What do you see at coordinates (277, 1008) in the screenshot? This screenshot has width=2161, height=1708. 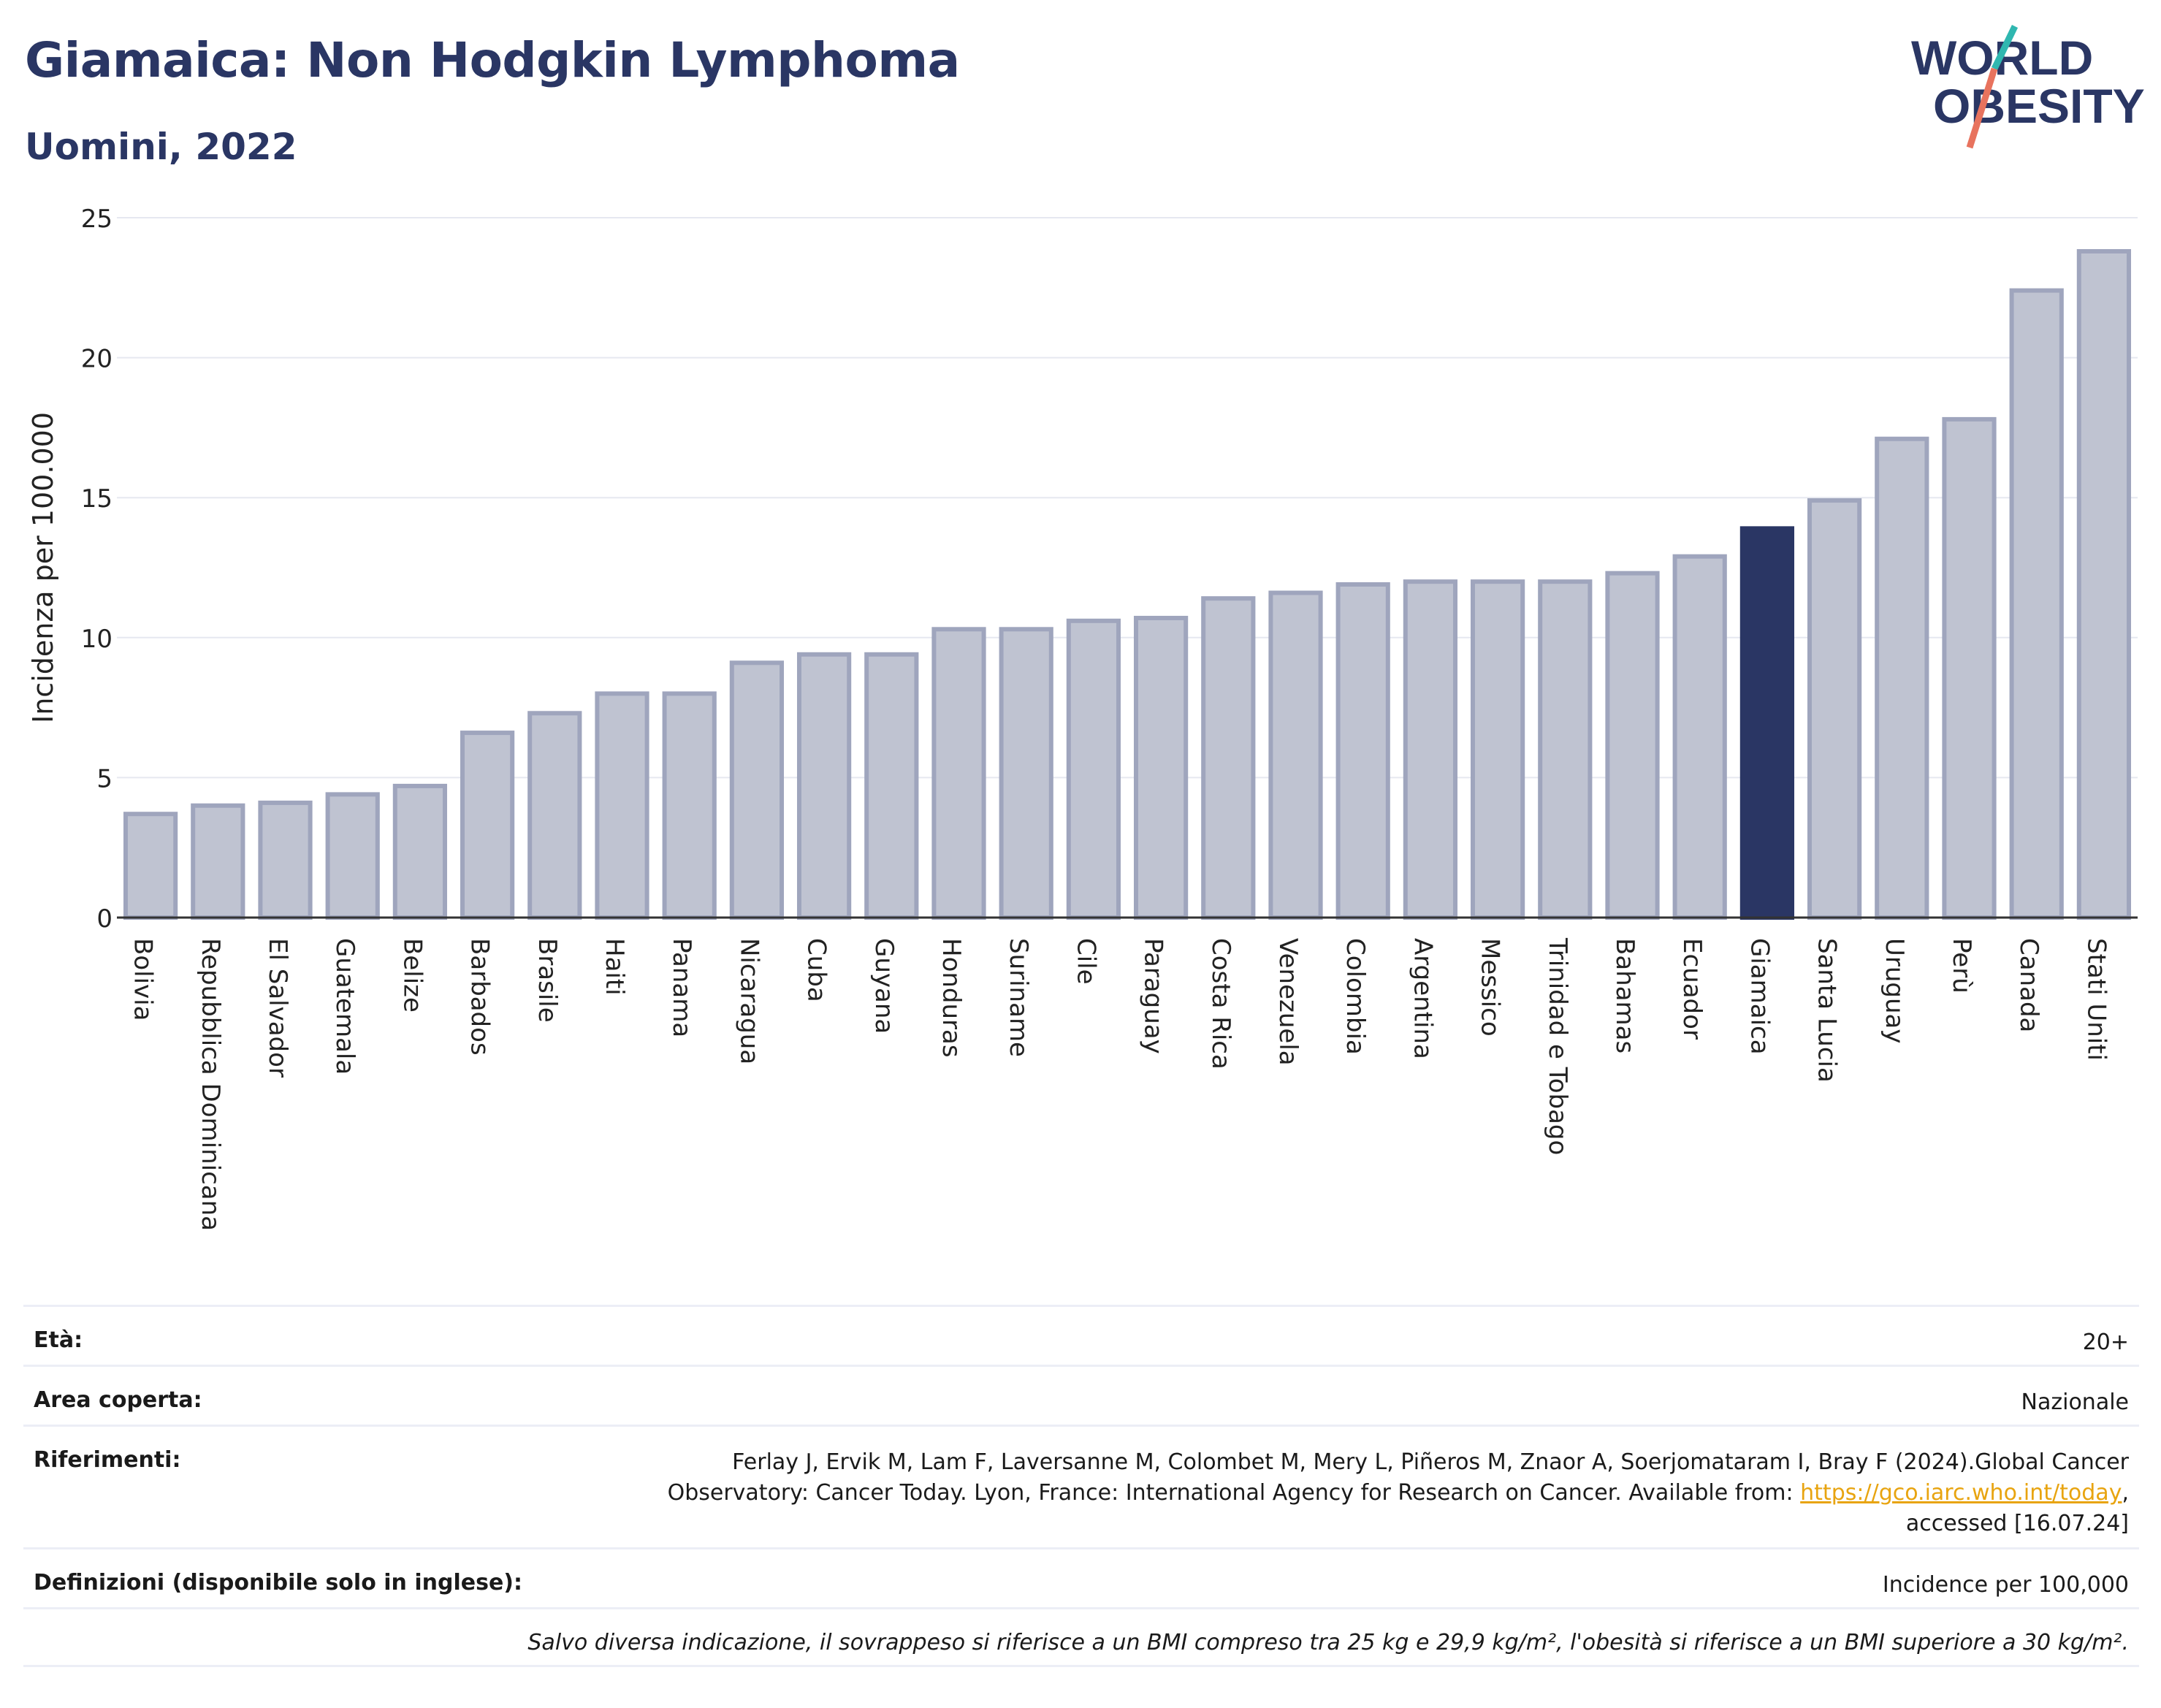 I see `x-tick-label-el-salvador: El Salvador` at bounding box center [277, 1008].